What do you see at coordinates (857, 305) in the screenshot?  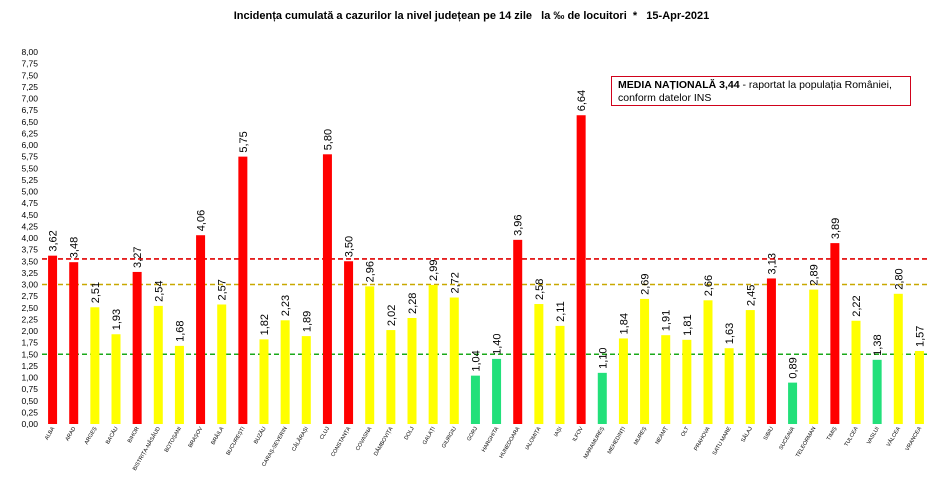 I see `bar-value-label: 2,22` at bounding box center [857, 305].